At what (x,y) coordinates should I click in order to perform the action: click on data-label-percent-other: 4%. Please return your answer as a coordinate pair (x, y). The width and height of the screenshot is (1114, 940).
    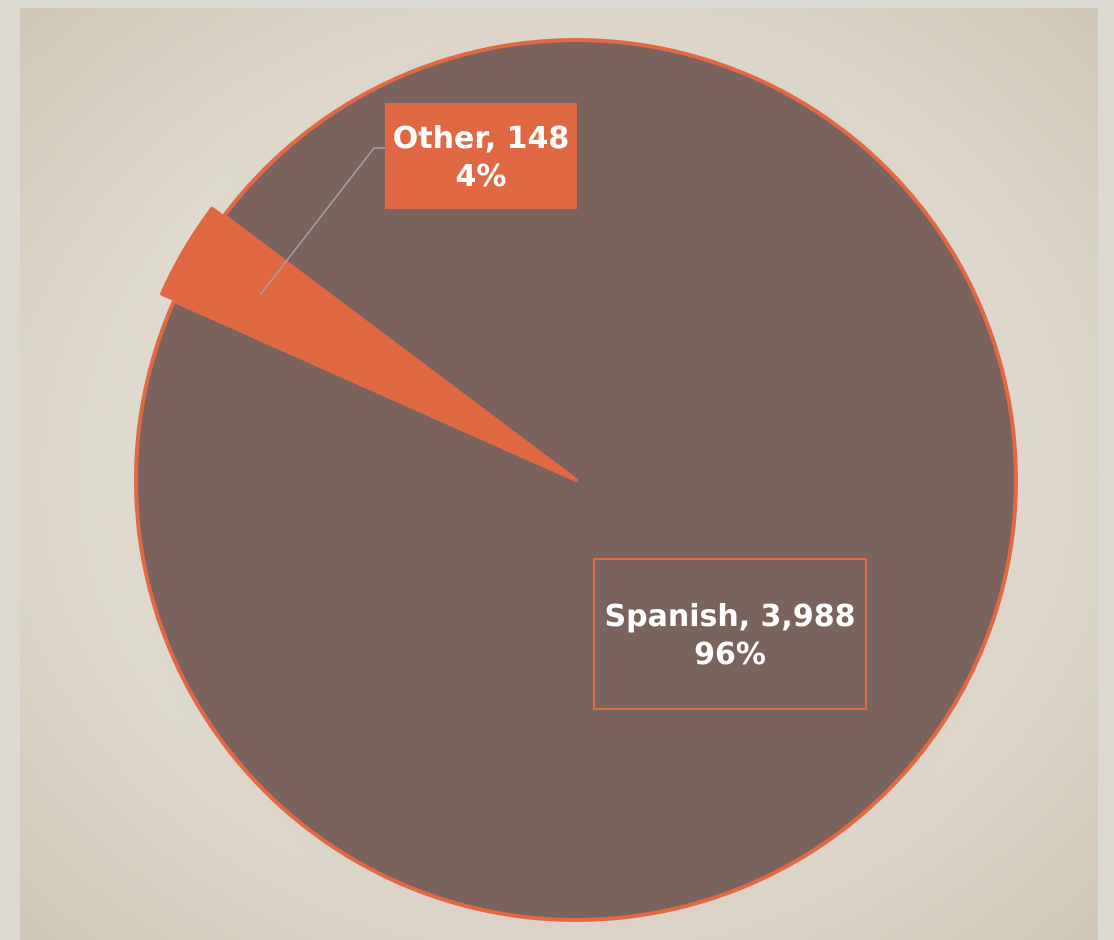
    Looking at the image, I should click on (481, 176).